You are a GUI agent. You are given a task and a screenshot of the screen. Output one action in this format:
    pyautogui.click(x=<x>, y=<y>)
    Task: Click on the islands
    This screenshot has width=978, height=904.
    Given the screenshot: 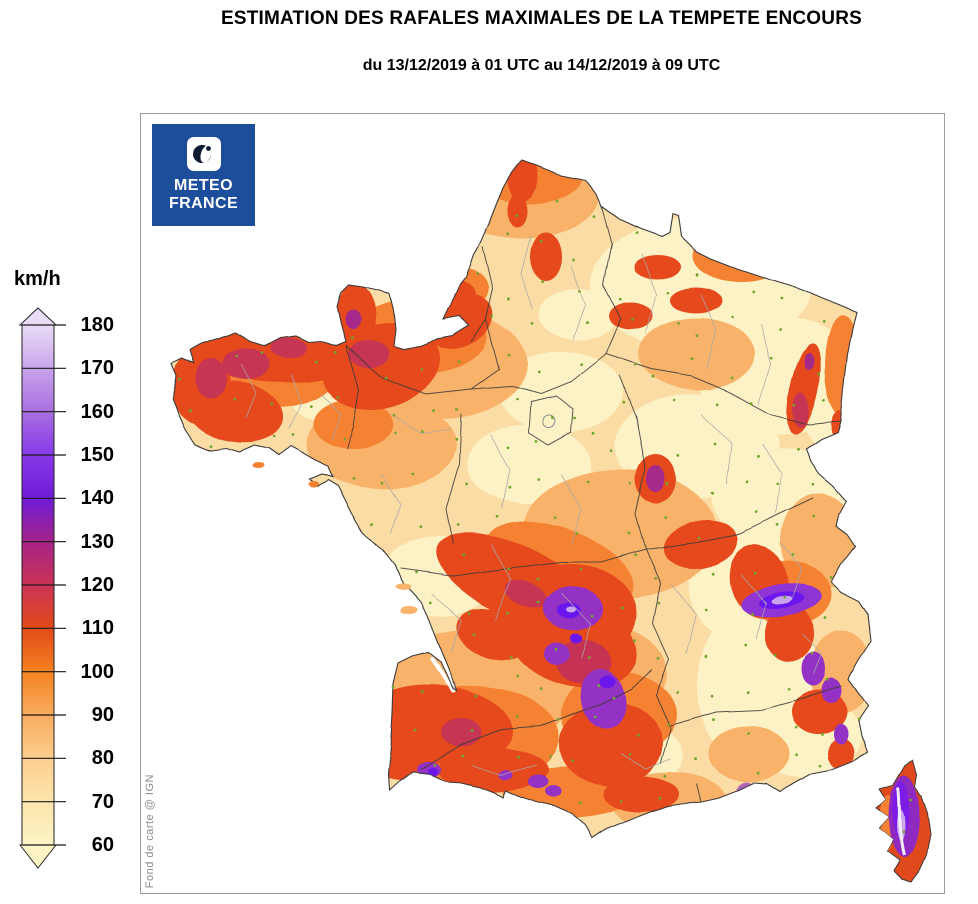 What is the action you would take?
    pyautogui.click(x=335, y=538)
    